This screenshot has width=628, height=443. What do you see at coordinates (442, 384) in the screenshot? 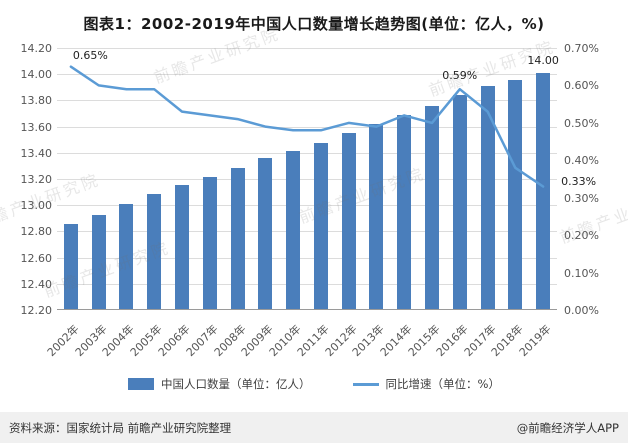
I see `legend-label-growth: 同比增速（单位：%）` at bounding box center [442, 384].